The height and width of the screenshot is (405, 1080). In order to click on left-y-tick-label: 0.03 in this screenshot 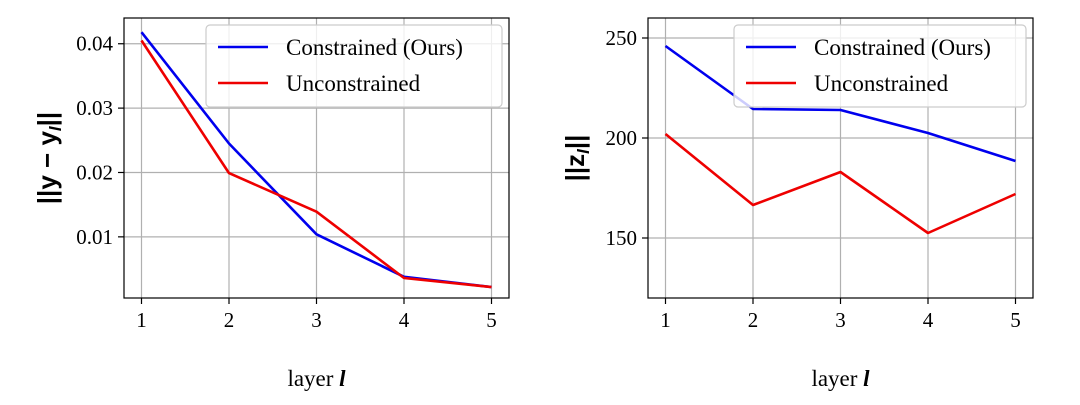, I will do `click(94, 108)`.